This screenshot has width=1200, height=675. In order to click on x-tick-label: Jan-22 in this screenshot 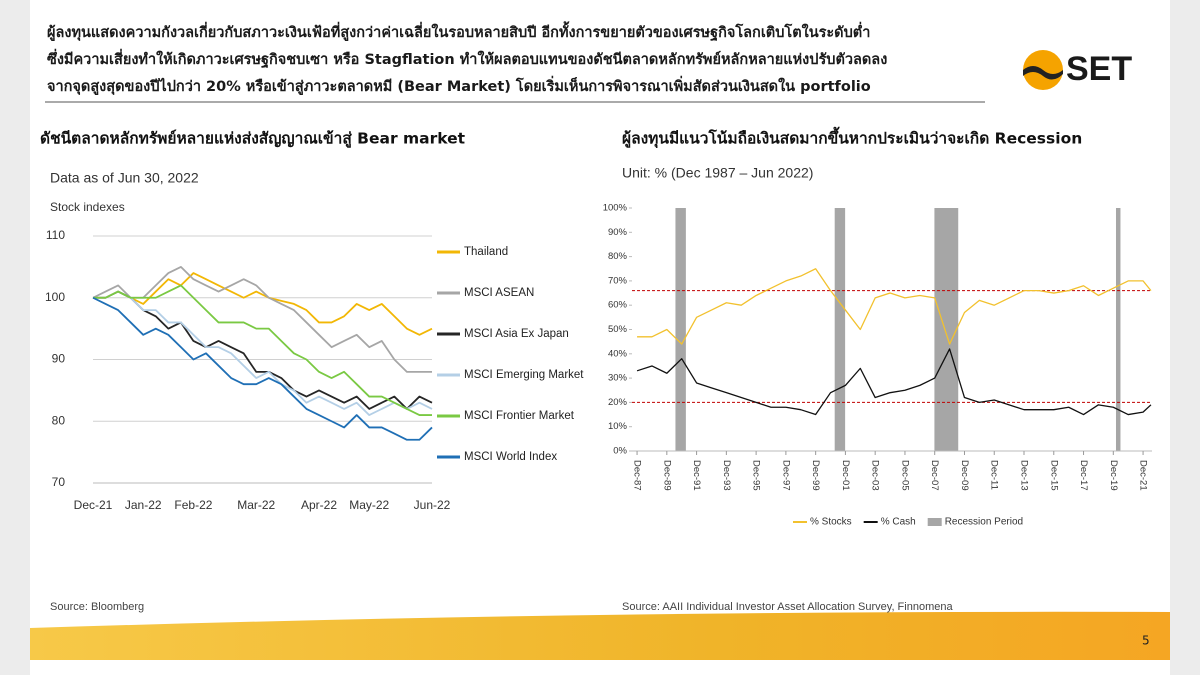, I will do `click(143, 505)`.